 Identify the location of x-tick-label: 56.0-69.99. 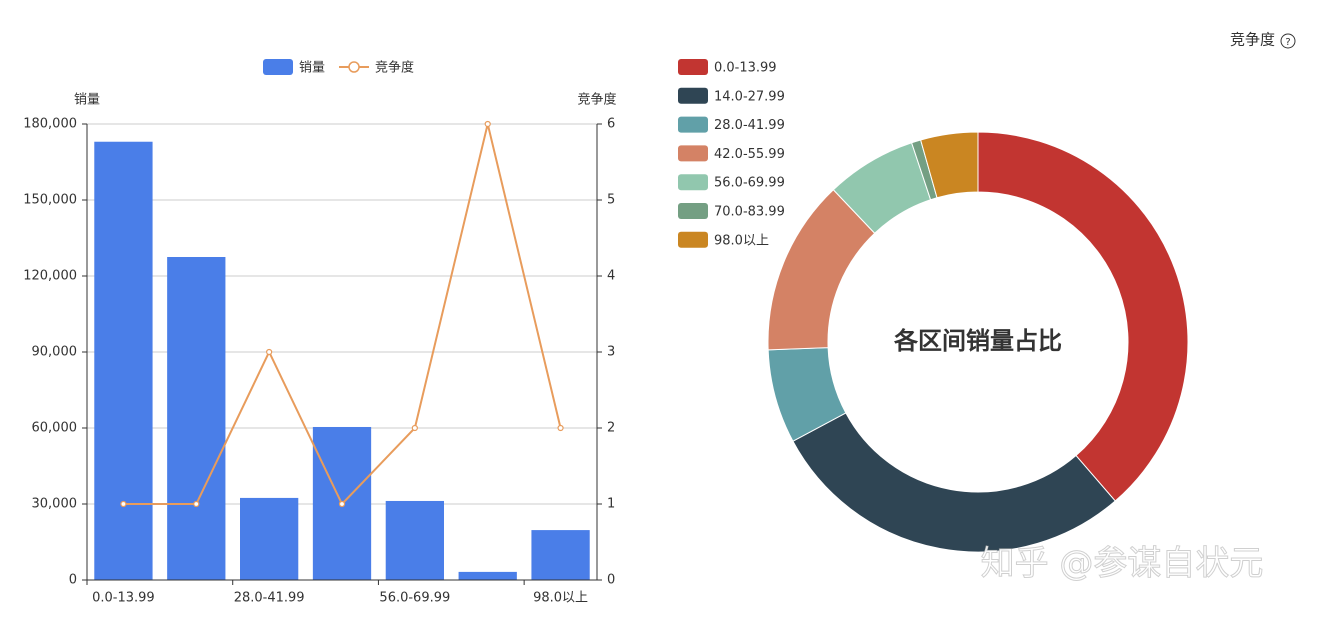
(414, 598).